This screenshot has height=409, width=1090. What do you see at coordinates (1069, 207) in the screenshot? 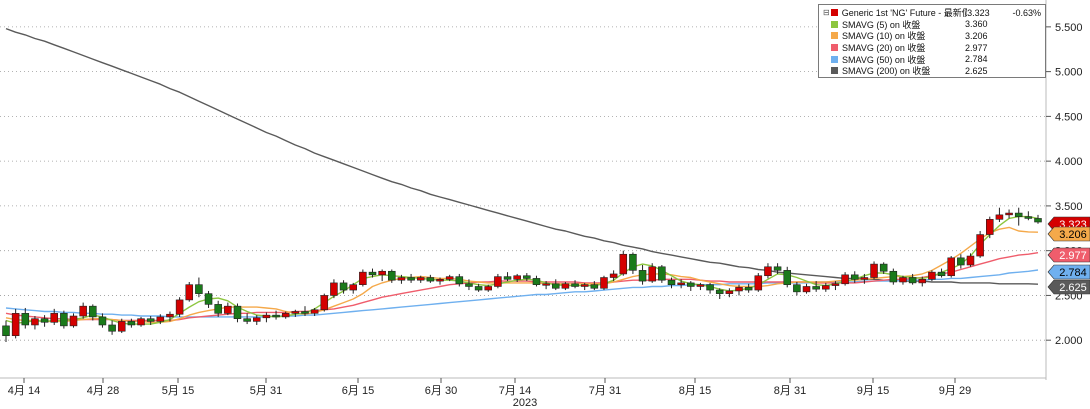
I see `y-tick-label: 3.500` at bounding box center [1069, 207].